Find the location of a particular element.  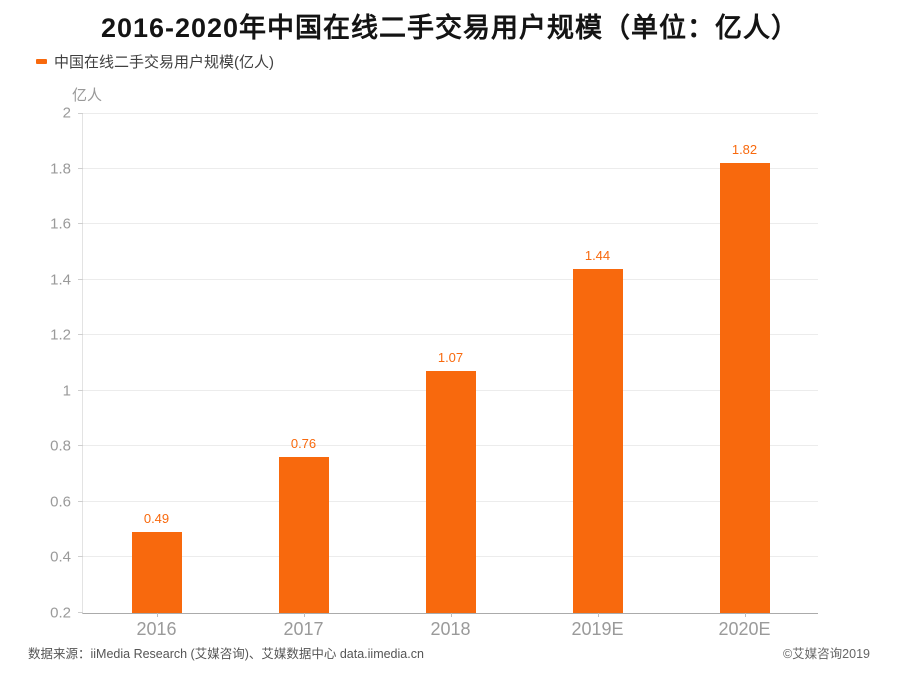

copyright-note: ©艾媒咨询2019 is located at coordinates (826, 654).